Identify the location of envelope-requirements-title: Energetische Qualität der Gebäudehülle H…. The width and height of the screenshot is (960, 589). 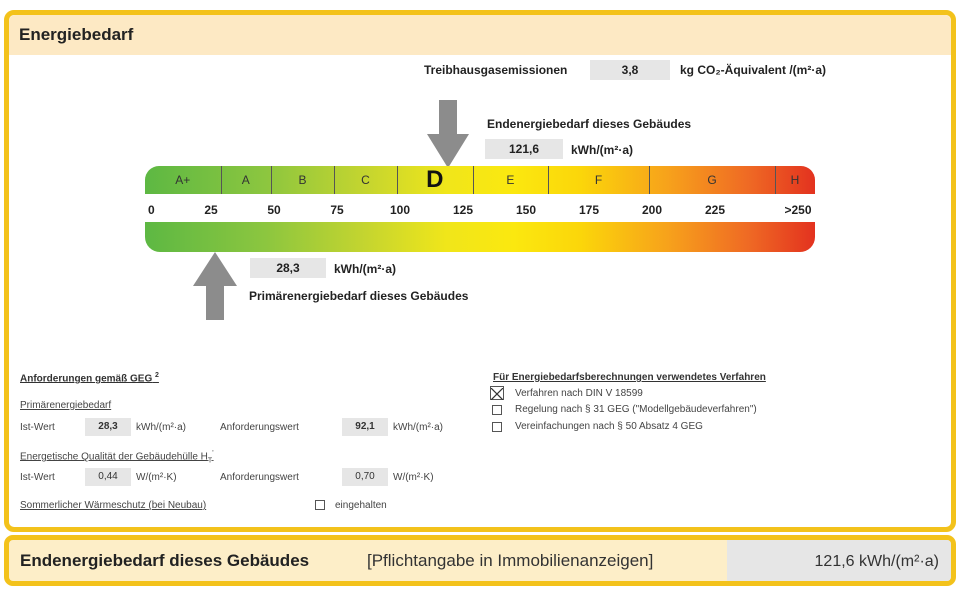
(117, 457).